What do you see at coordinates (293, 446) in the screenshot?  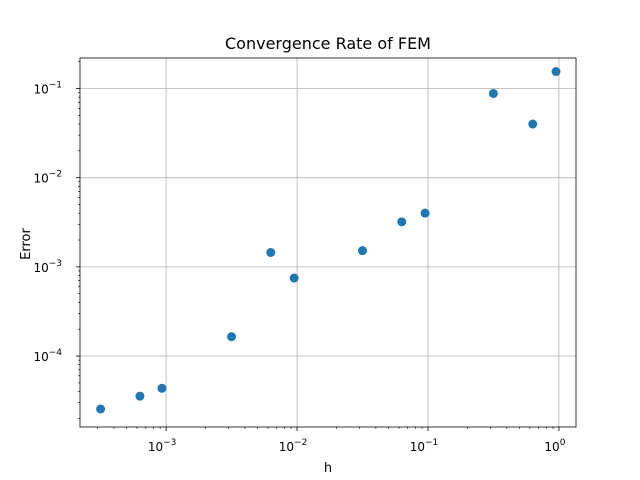 I see `x-tick-label: 10⁻²` at bounding box center [293, 446].